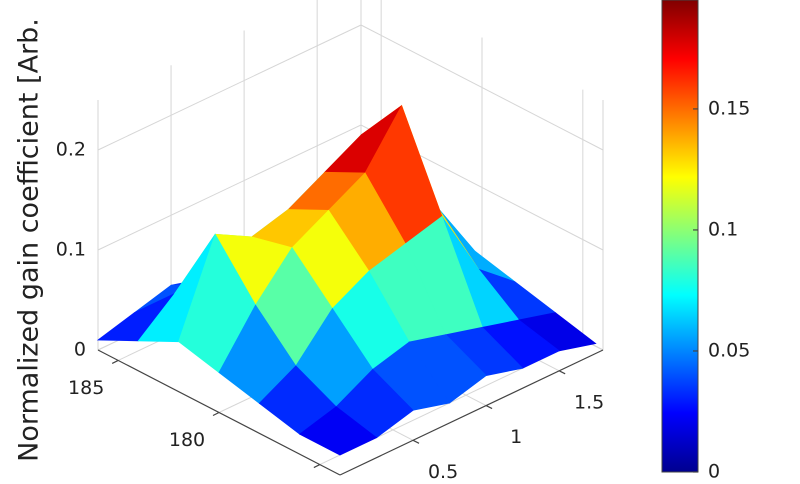 The width and height of the screenshot is (800, 484). I want to click on z-tick-label: 0.1, so click(71, 250).